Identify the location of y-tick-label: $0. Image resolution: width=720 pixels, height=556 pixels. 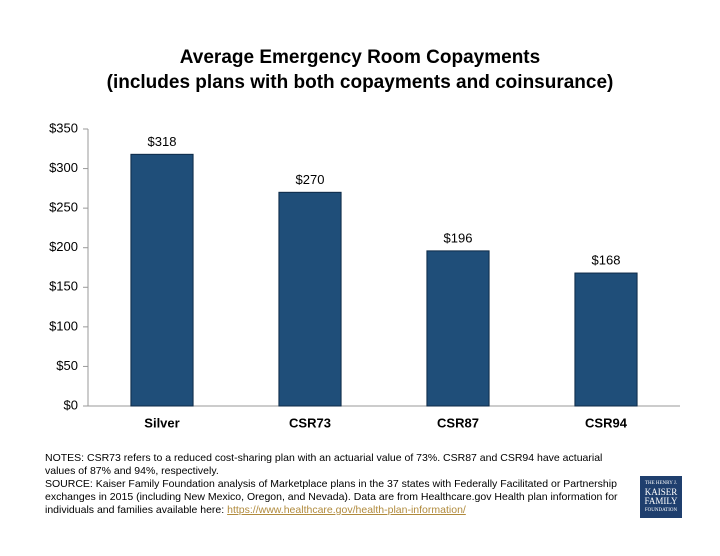
(71, 404).